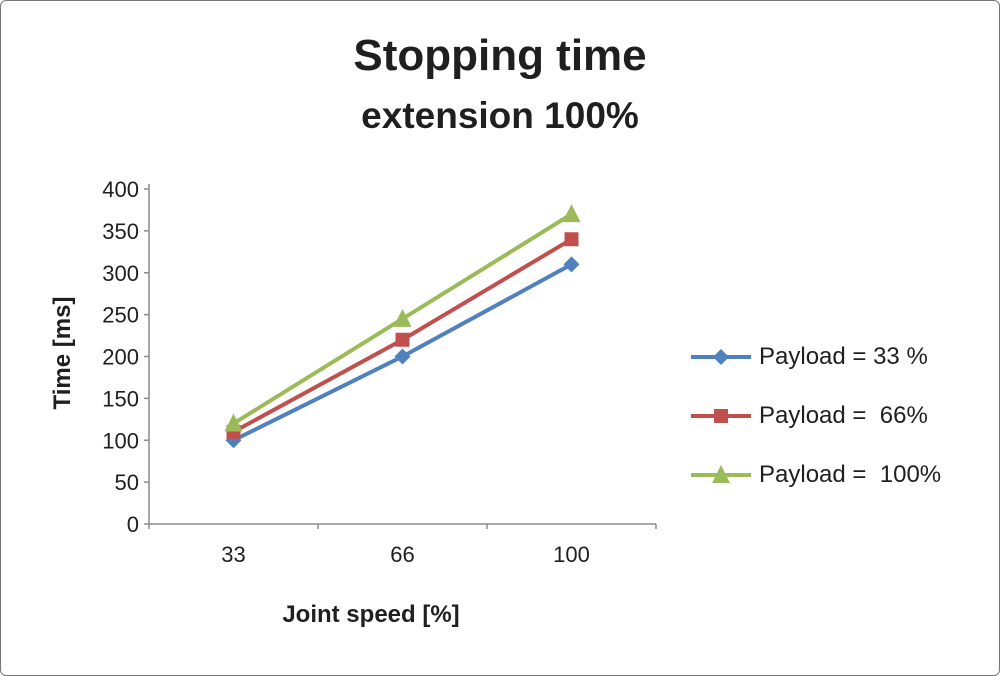  I want to click on y-tick-label: 350, so click(120, 231).